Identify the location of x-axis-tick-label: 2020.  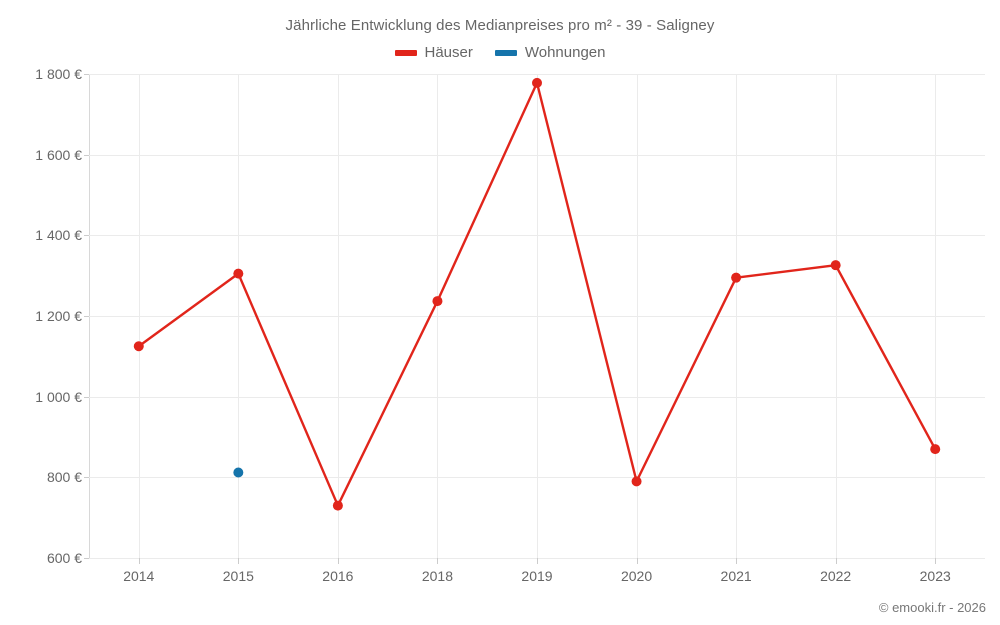
(636, 576).